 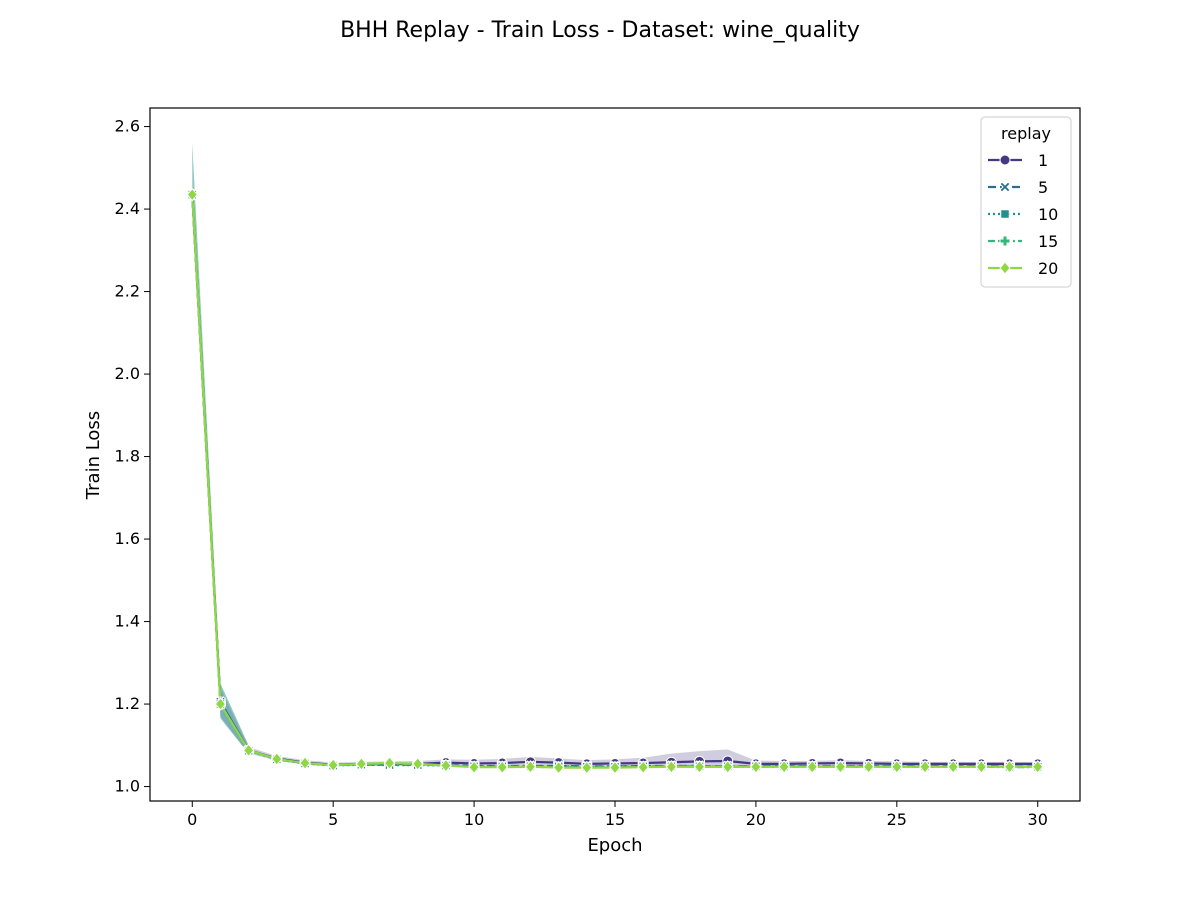 What do you see at coordinates (127, 373) in the screenshot?
I see `y-tick-label: 2.0` at bounding box center [127, 373].